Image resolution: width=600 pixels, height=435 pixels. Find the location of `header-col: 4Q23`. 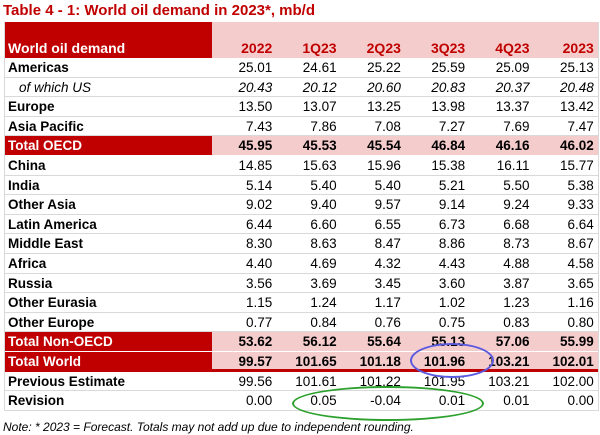

header-col: 4Q23 is located at coordinates (512, 48).